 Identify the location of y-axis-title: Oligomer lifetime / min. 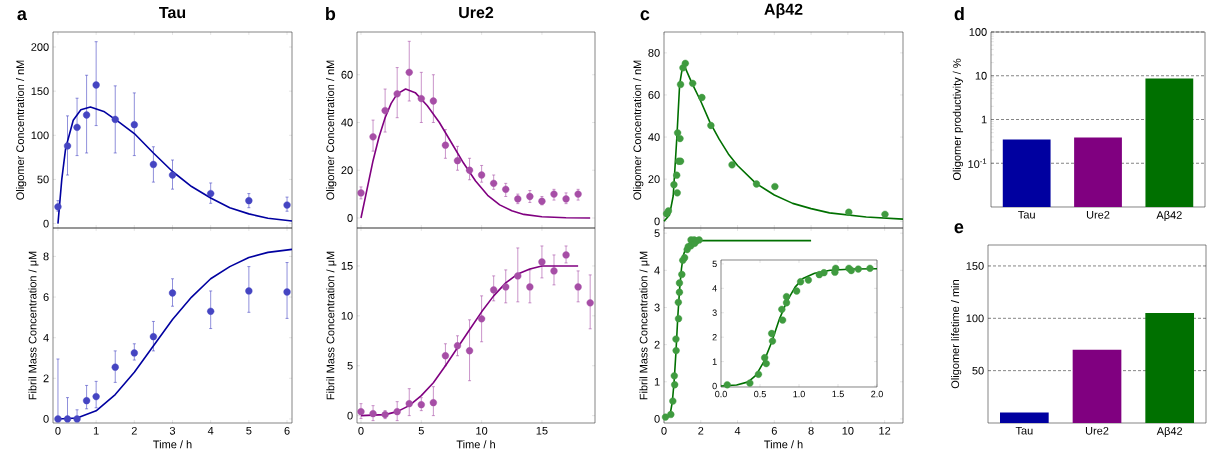
(956, 334).